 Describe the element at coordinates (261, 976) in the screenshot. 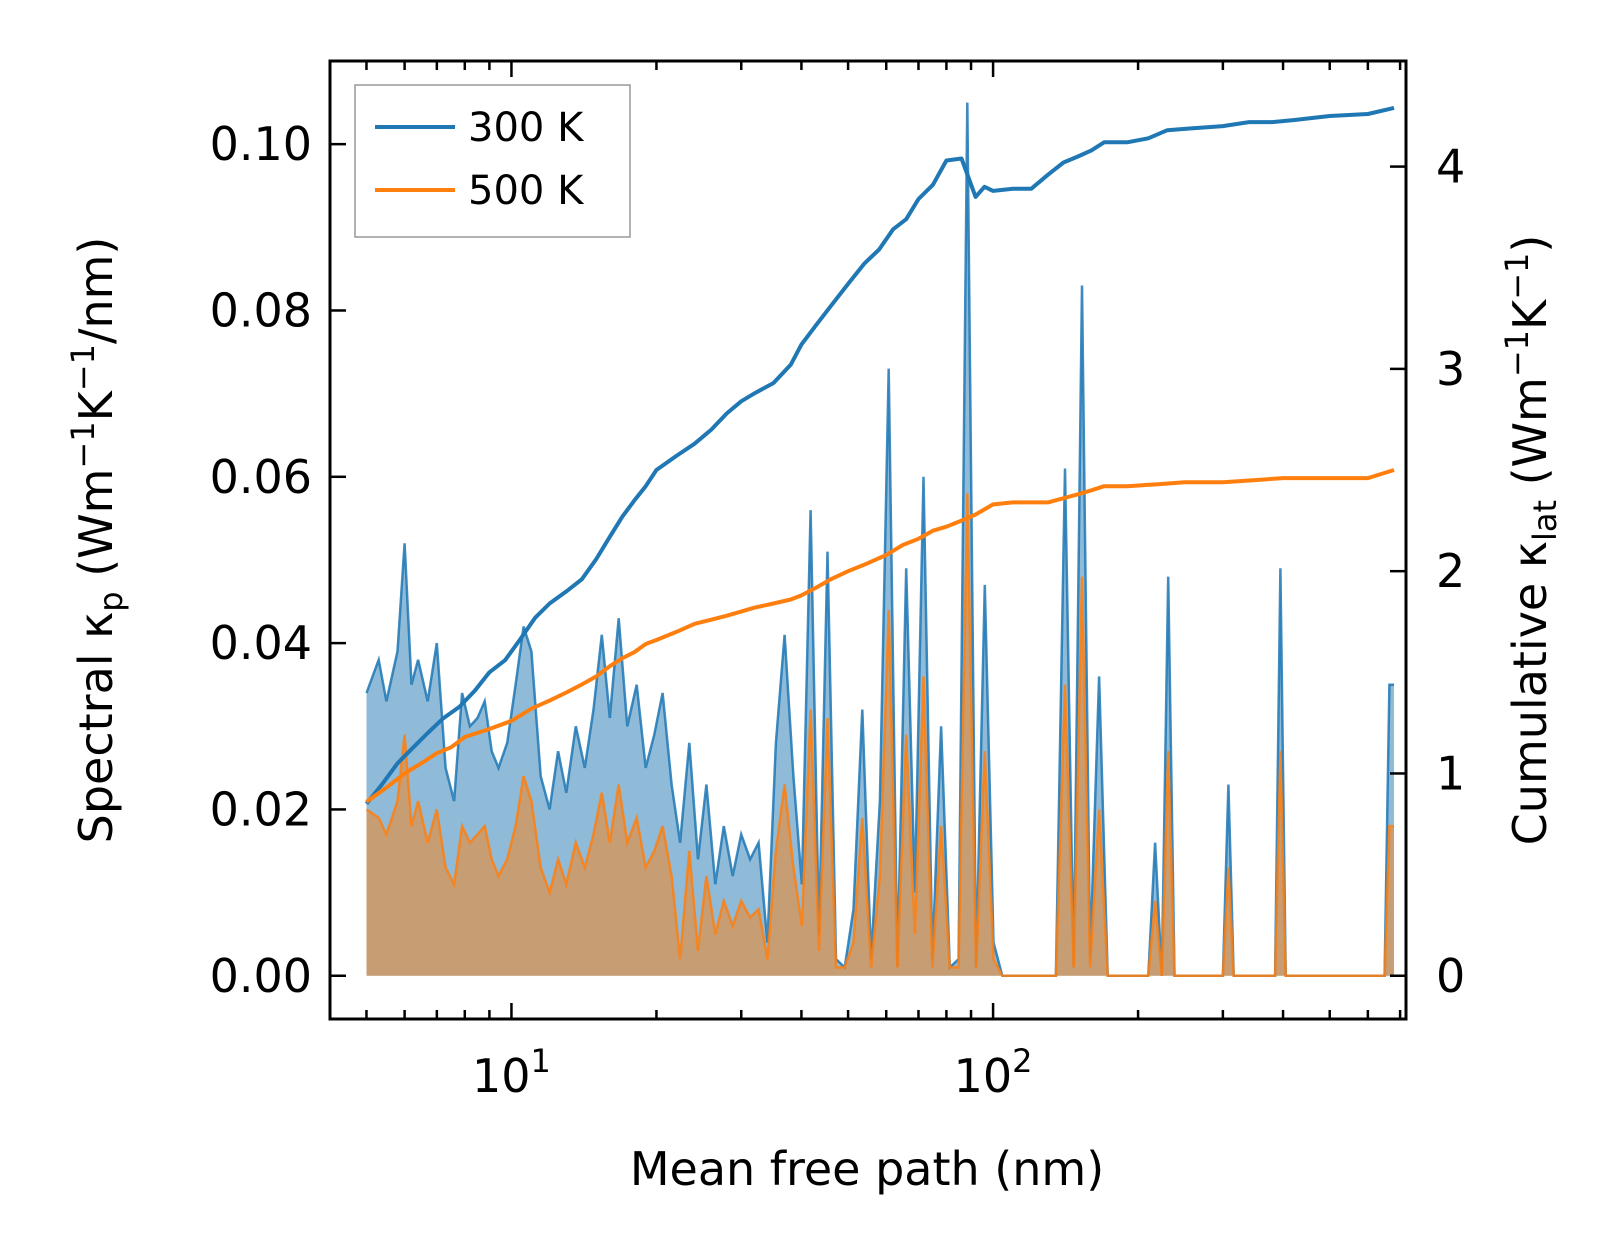

I see `y-tick-label-left: 0.00` at that location.